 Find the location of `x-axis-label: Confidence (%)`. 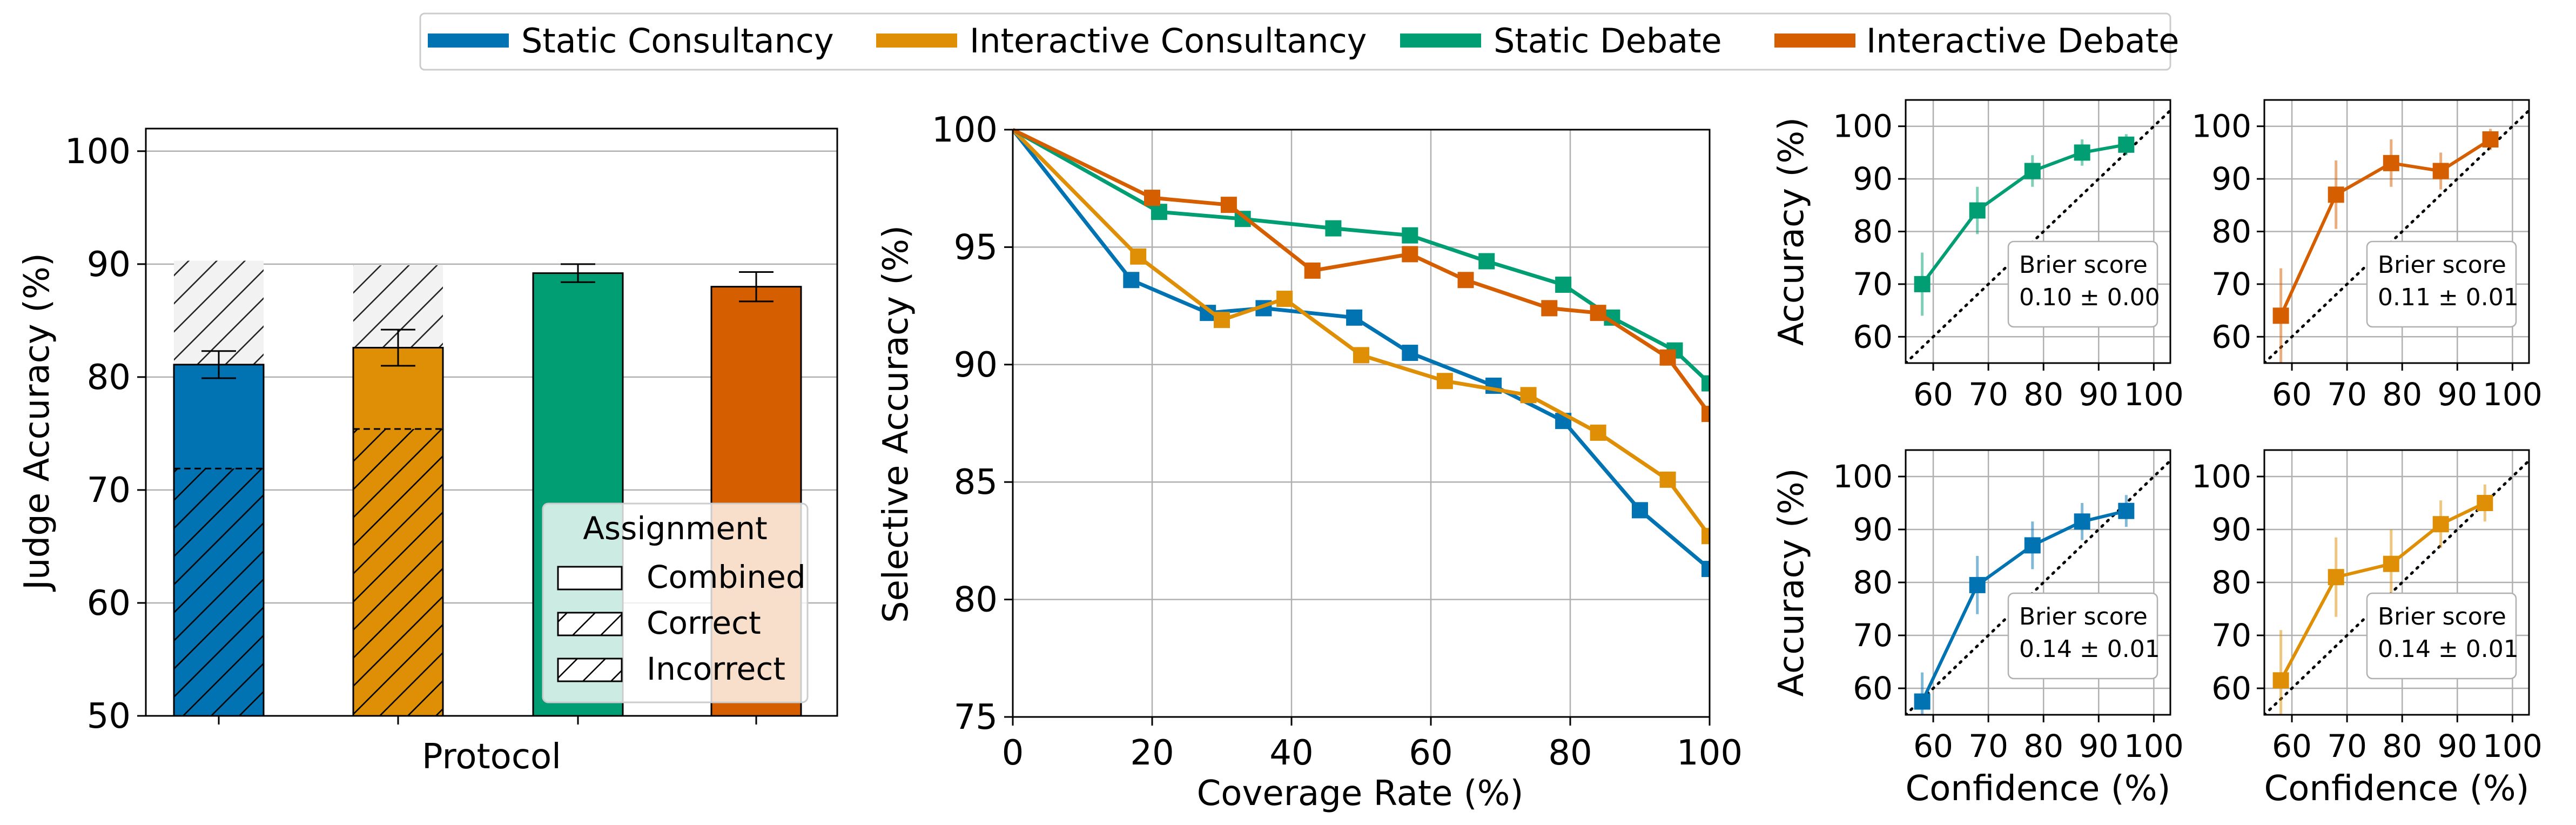

x-axis-label: Confidence (%) is located at coordinates (2038, 789).